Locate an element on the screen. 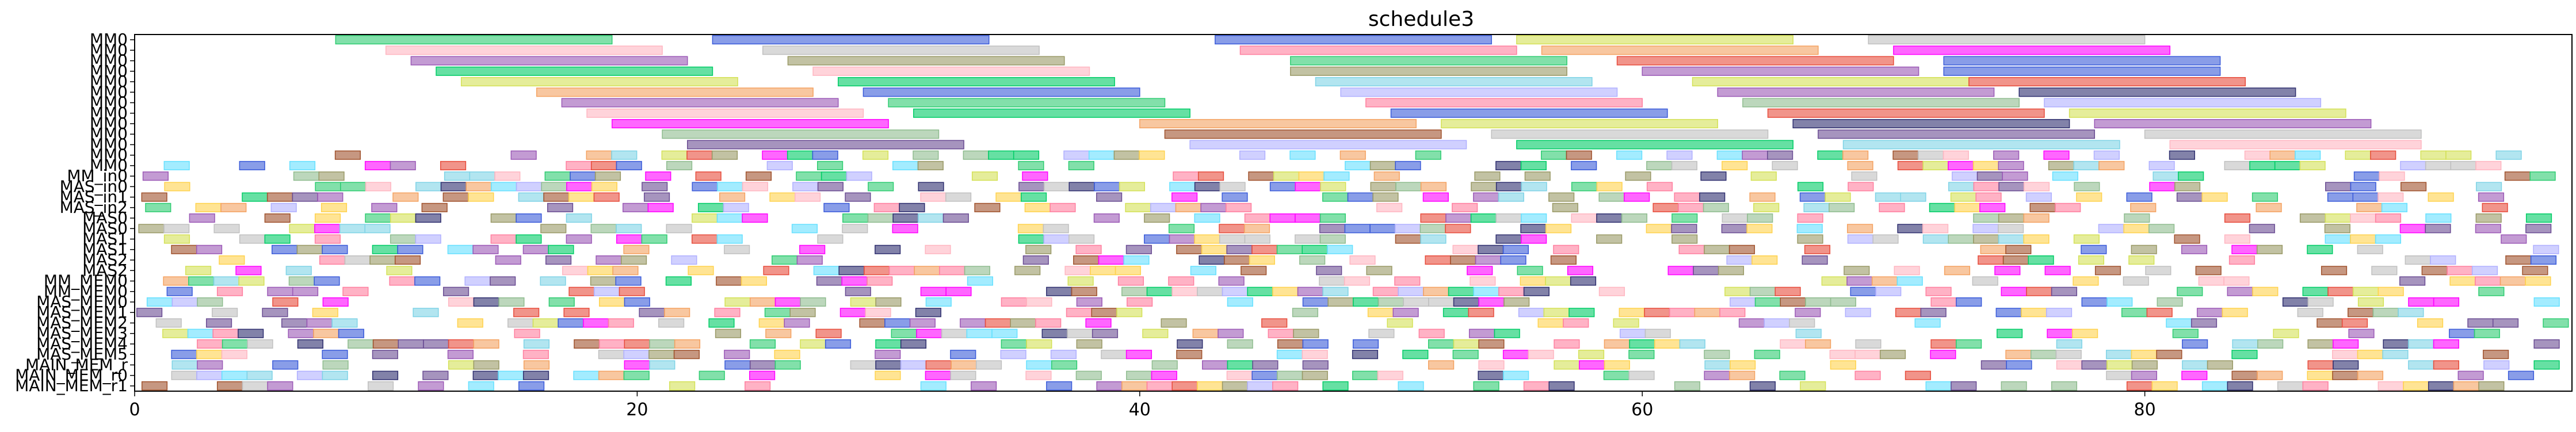 Image resolution: width=2576 pixels, height=432 pixels. y-tick-label: MAS_MEM1 is located at coordinates (82, 312).